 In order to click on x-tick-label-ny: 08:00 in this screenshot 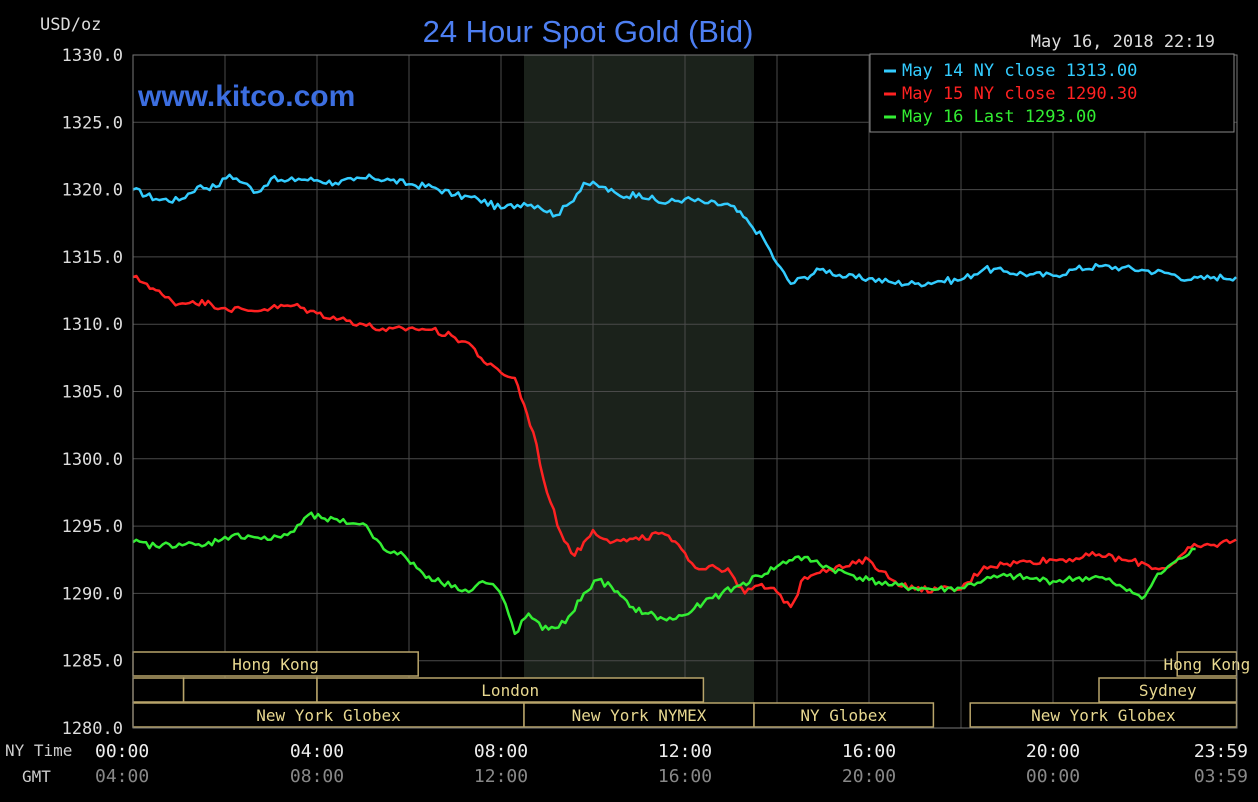, I will do `click(501, 751)`.